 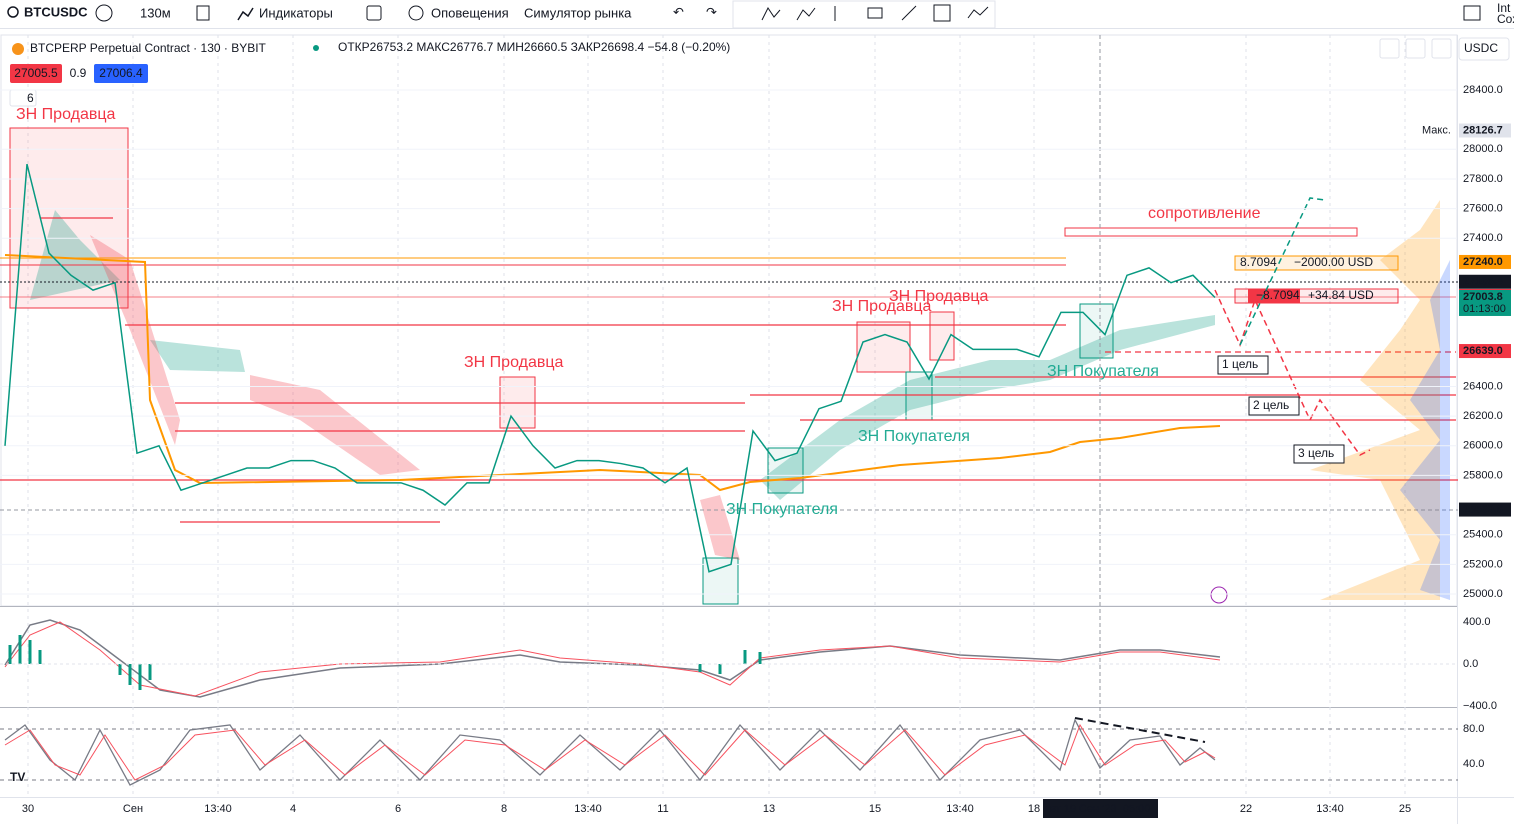 I want to click on stoch-k, so click(x=610, y=752).